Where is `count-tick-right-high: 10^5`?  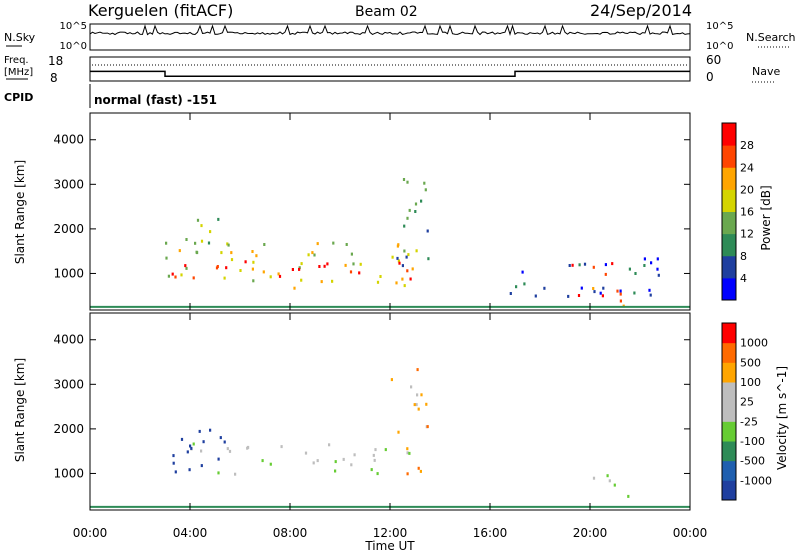 count-tick-right-high: 10^5 is located at coordinates (719, 26).